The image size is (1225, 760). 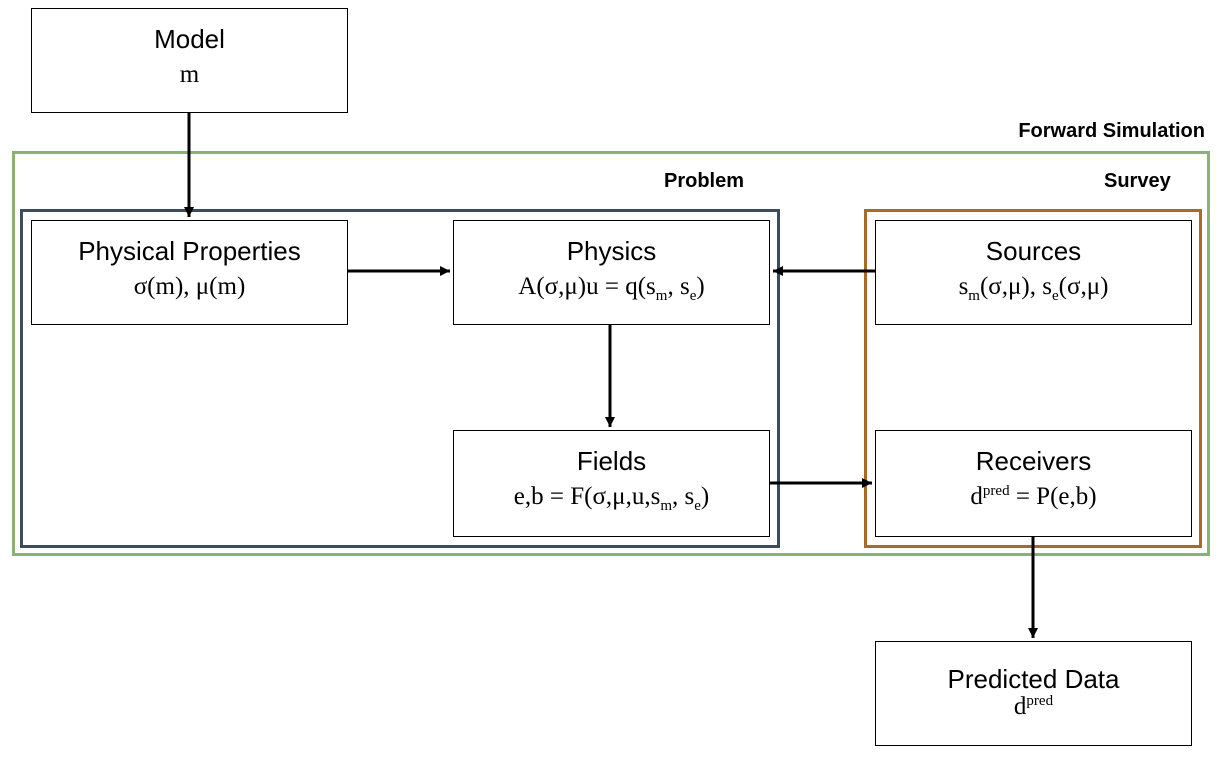 I want to click on predicted-data-box: Predicted Data dpred, so click(x=1033, y=693).